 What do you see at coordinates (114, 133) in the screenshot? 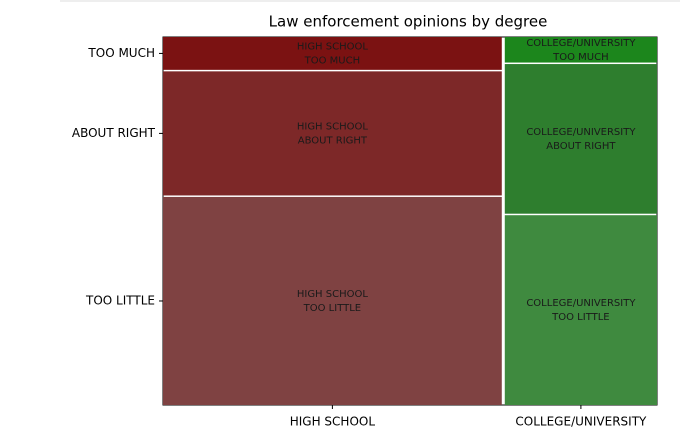
I see `y-tick-label: ABOUT RIGHT` at bounding box center [114, 133].